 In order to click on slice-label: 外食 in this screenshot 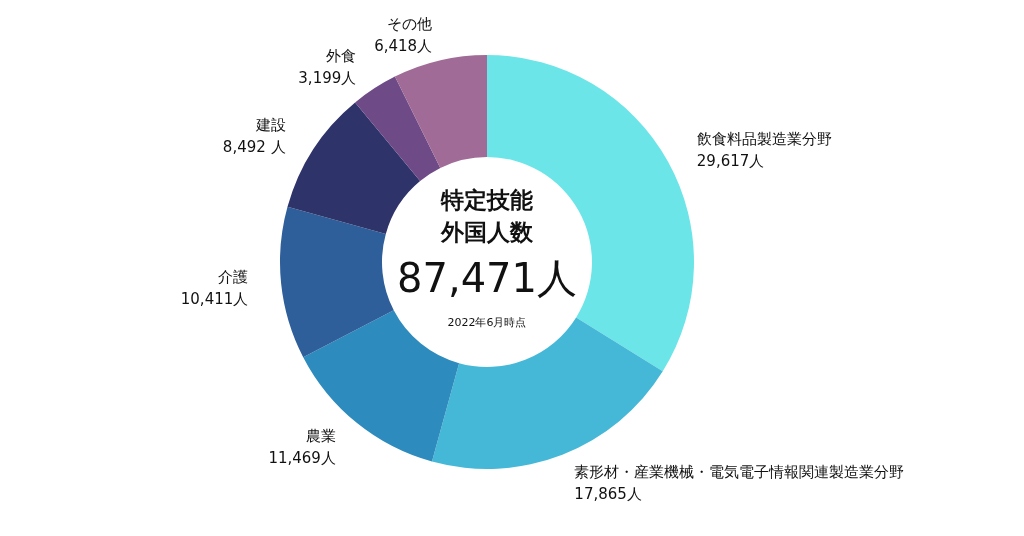, I will do `click(341, 55)`.